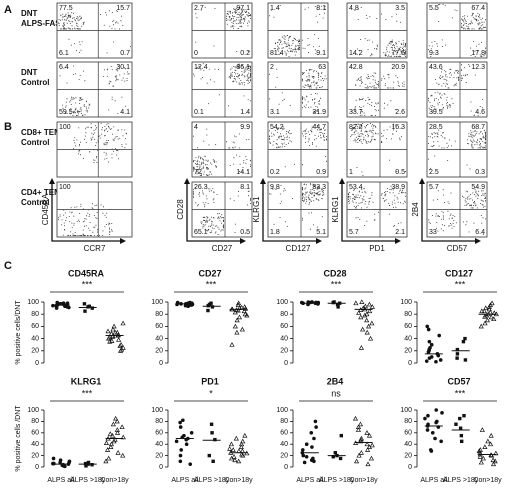 This screenshot has height=493, width=520. I want to click on y-axis-label: % positive cells/DNT, so click(18, 332).